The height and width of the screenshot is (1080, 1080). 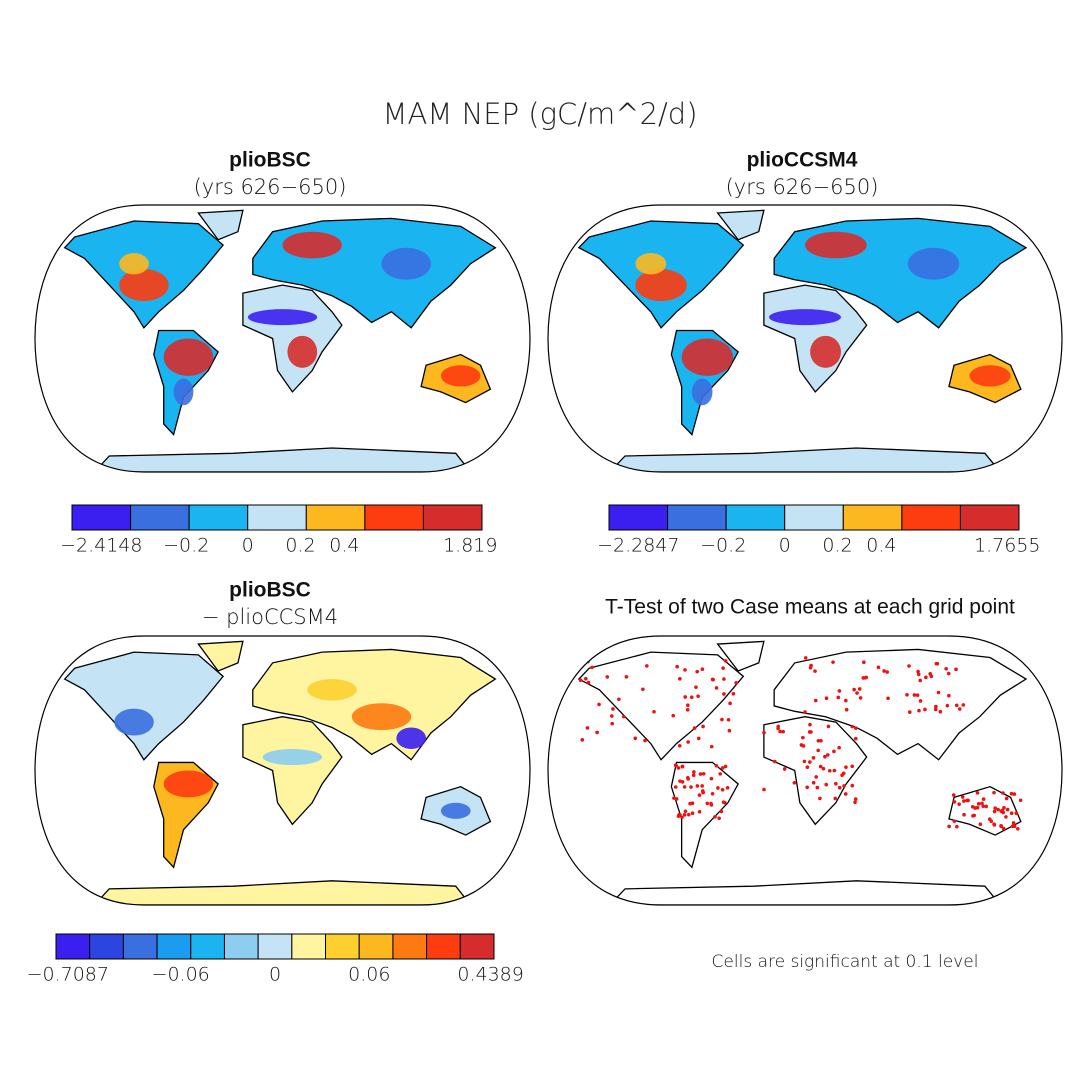 What do you see at coordinates (270, 617) in the screenshot?
I see `panel-subtitle: − plioCCSM4` at bounding box center [270, 617].